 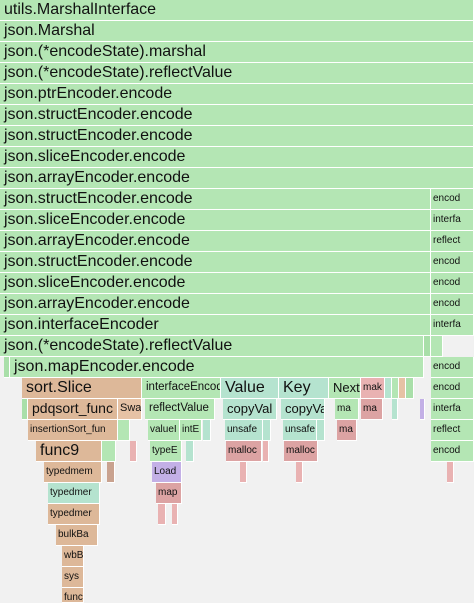 What do you see at coordinates (215, 325) in the screenshot?
I see `flame-frame: json.interfaceEncoder` at bounding box center [215, 325].